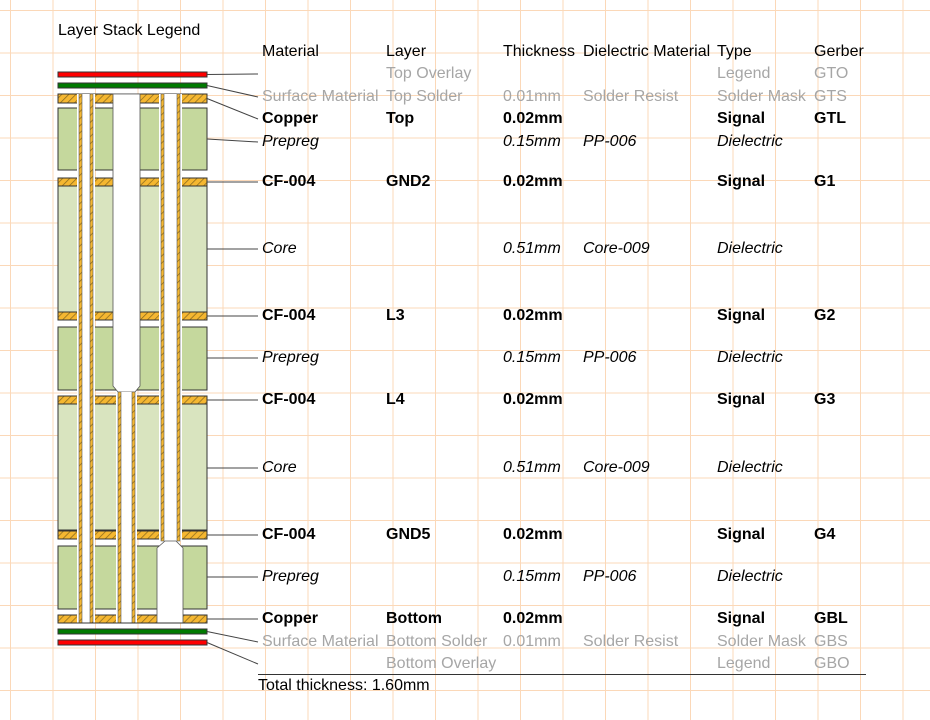  What do you see at coordinates (465, 316) in the screenshot?
I see `table-row: CF-004 L3 0.02mm Signal G2` at bounding box center [465, 316].